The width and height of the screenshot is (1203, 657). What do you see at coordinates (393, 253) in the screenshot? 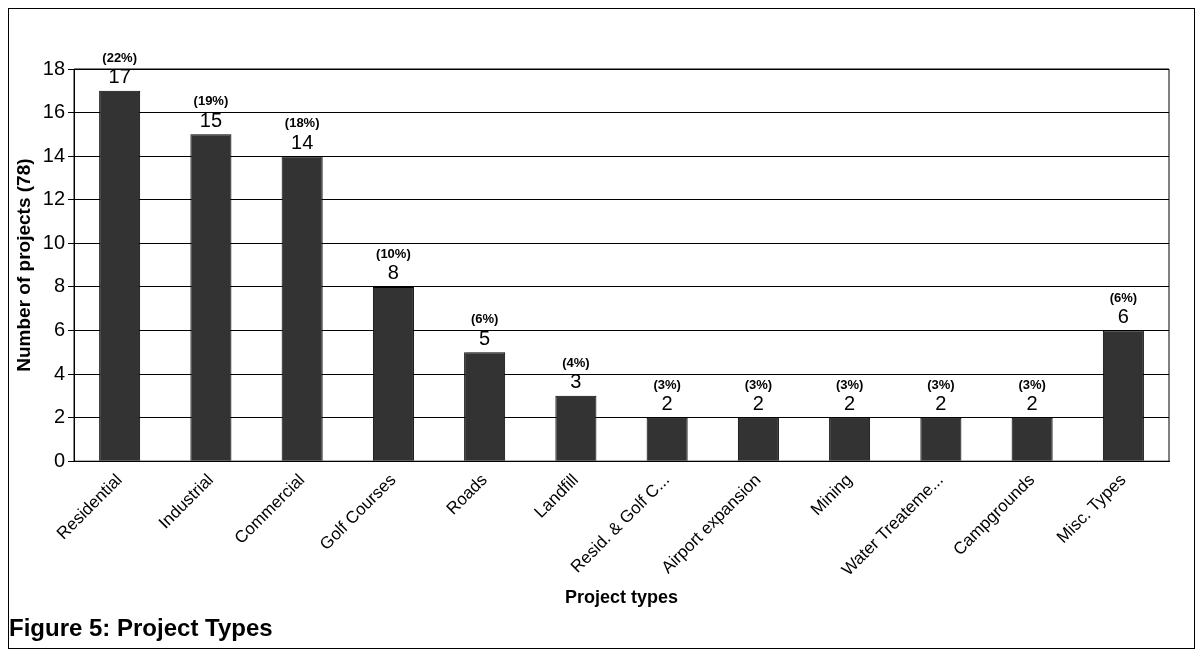
I see `annotation: (10%)` at bounding box center [393, 253].